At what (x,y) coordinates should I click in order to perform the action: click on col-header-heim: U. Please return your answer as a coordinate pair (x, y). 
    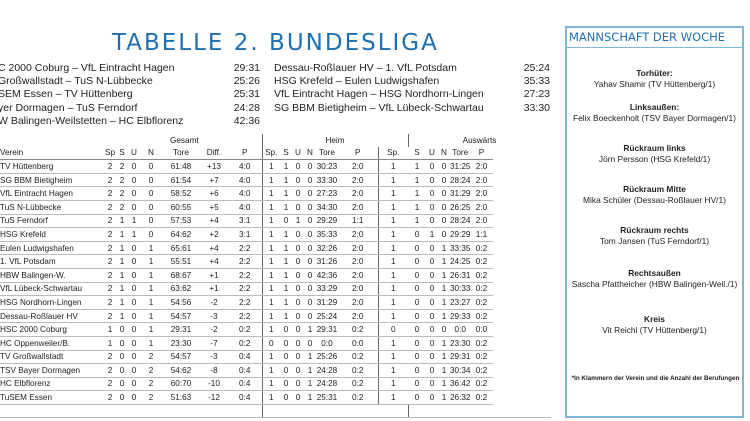
    Looking at the image, I should click on (298, 153).